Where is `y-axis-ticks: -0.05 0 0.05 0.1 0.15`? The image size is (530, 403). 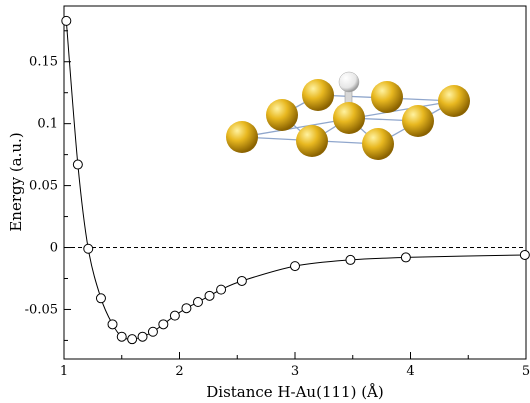 y-axis-ticks: -0.05 0 0.05 0.1 0.15 is located at coordinates (48, 185).